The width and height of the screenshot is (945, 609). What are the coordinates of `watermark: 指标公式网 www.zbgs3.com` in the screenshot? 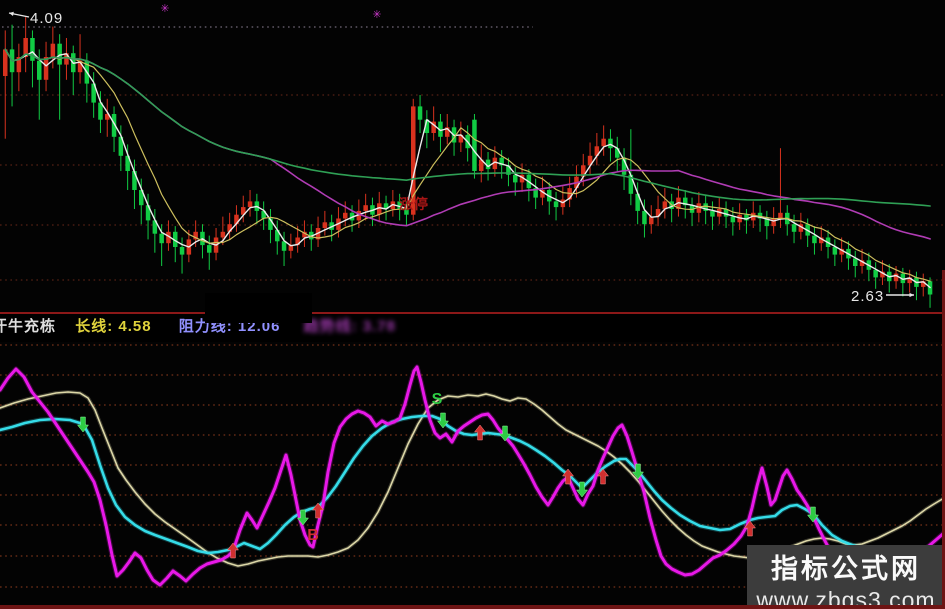 It's located at (846, 577).